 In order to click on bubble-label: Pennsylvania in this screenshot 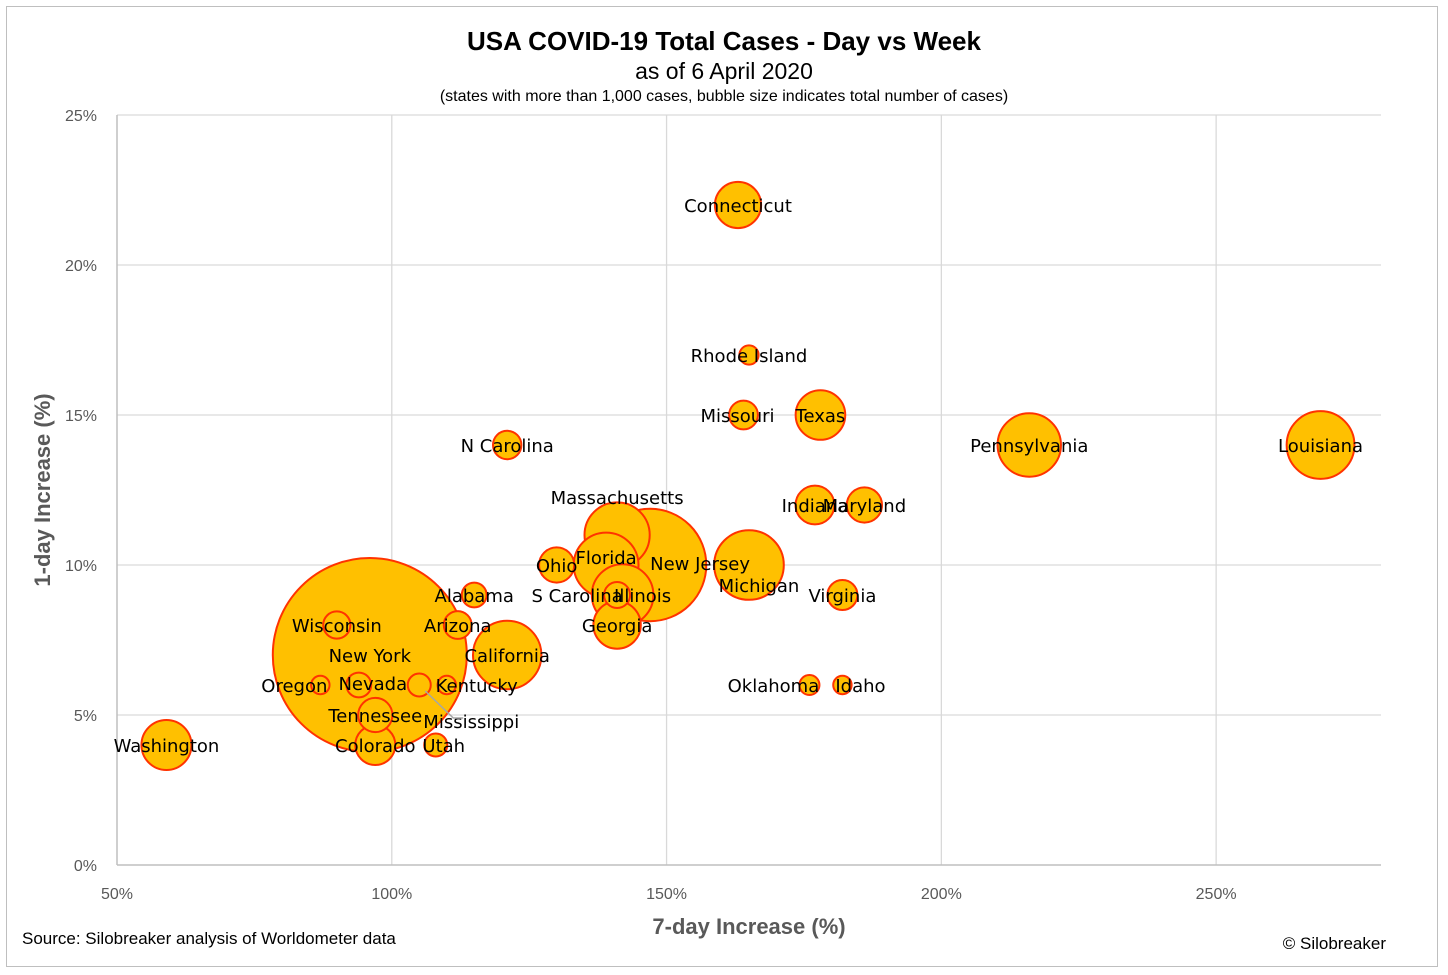, I will do `click(1029, 446)`.